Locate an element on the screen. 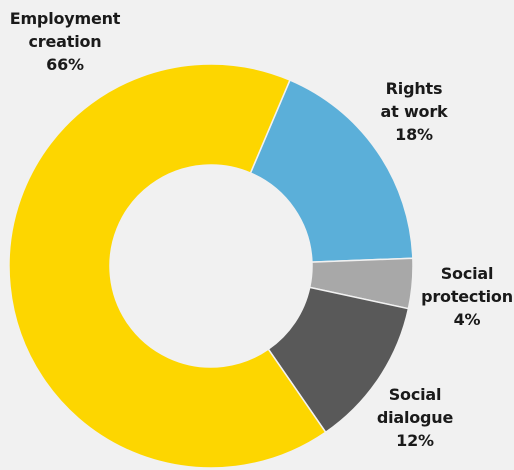 This screenshot has height=470, width=514. label-rights-at-work: Rights at work 18% is located at coordinates (414, 111).